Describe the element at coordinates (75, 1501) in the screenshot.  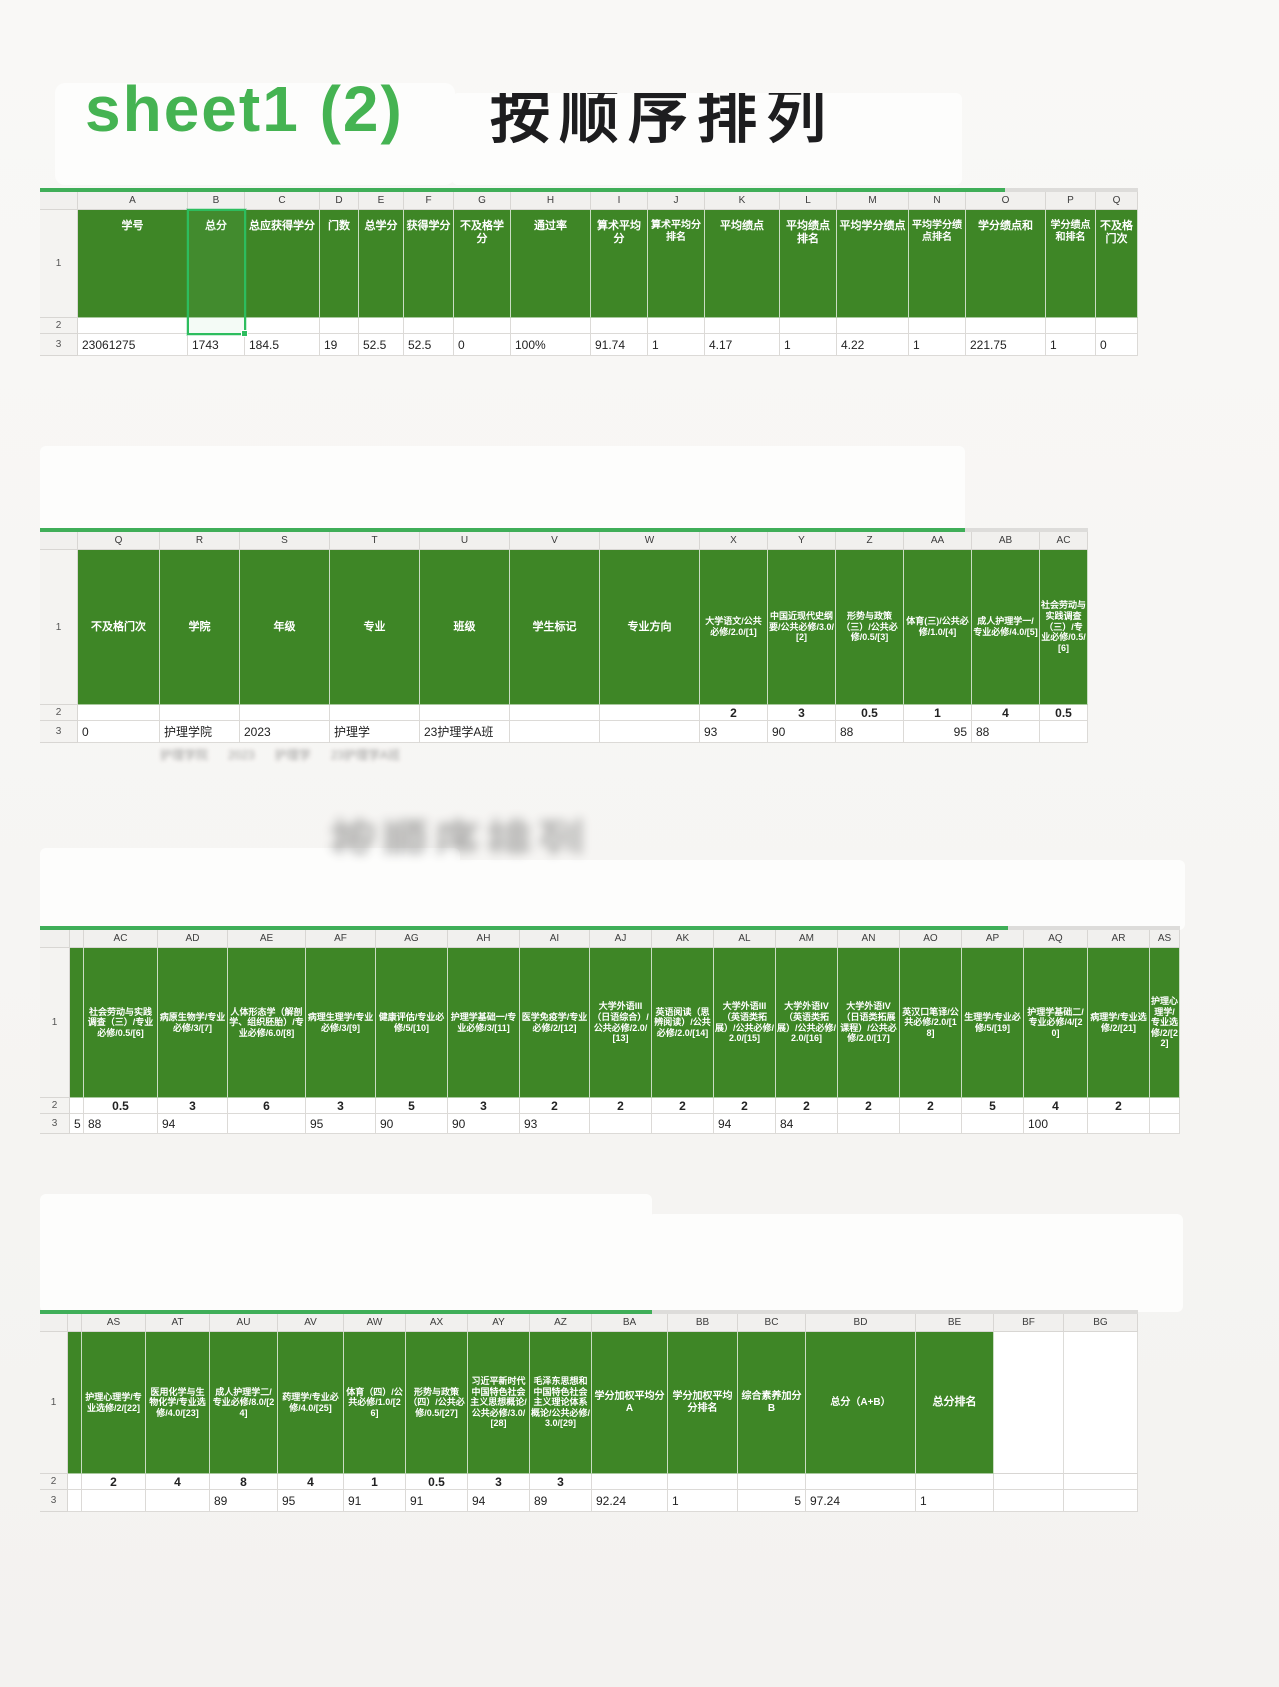
I see `cell-partial-row3` at that location.